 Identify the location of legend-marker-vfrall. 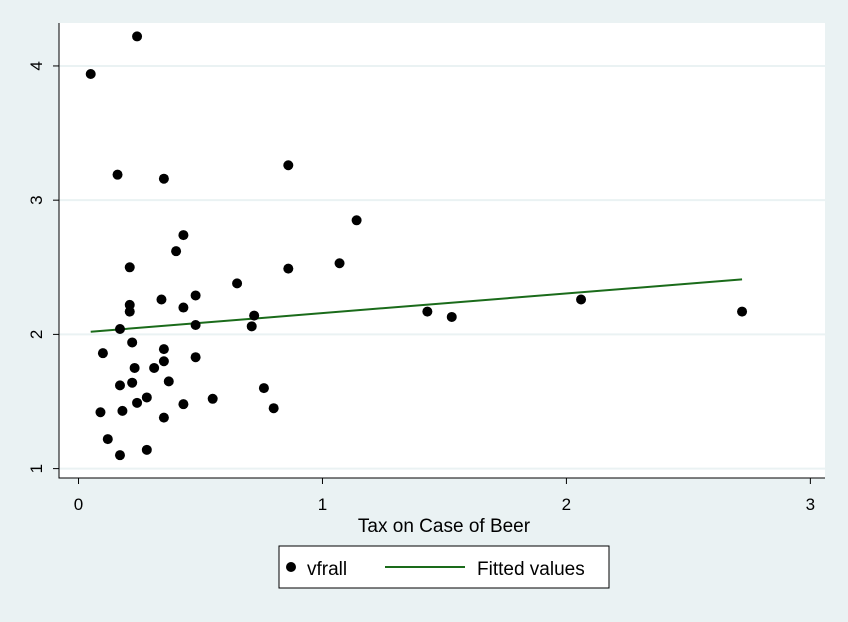
(291, 567).